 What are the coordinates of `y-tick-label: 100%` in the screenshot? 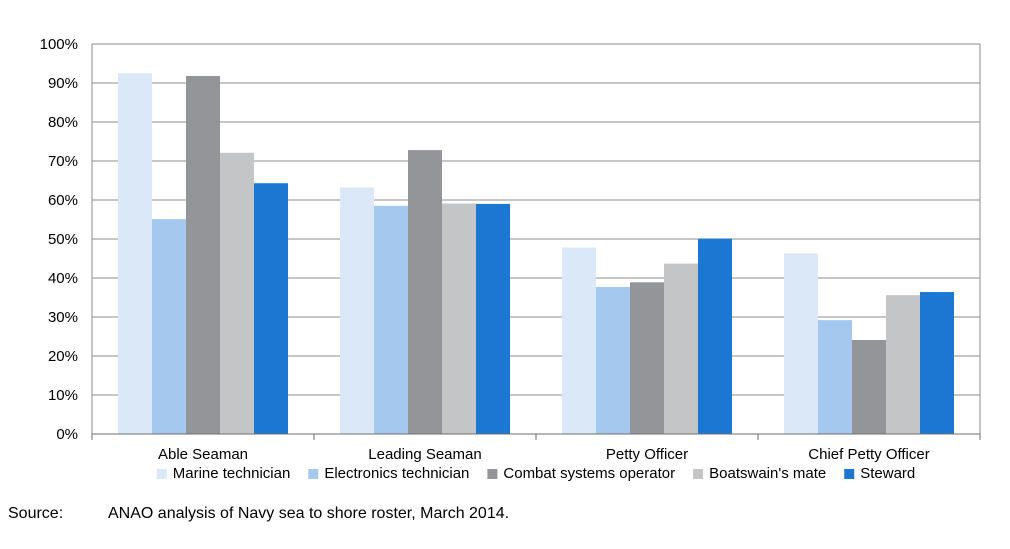 It's located at (59, 44).